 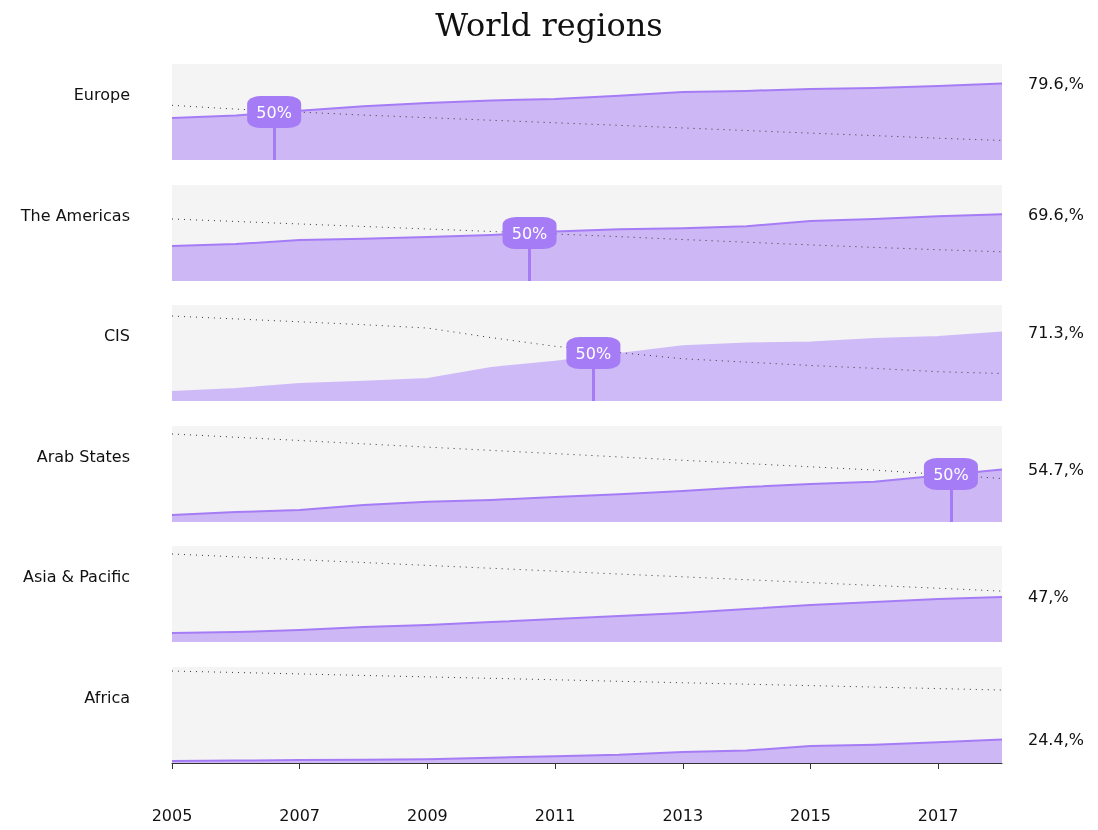 I want to click on x-tick-label: 2015, so click(x=810, y=815).